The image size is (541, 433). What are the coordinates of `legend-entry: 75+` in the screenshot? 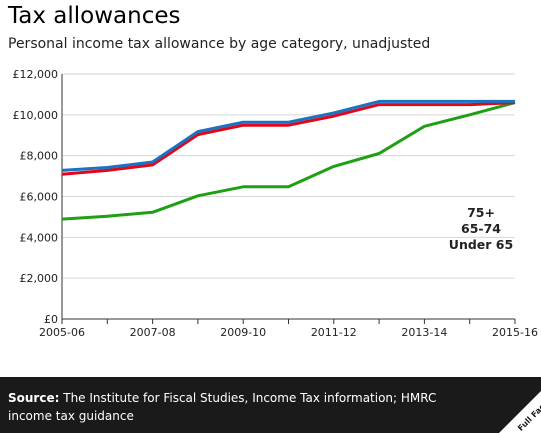 It's located at (481, 212).